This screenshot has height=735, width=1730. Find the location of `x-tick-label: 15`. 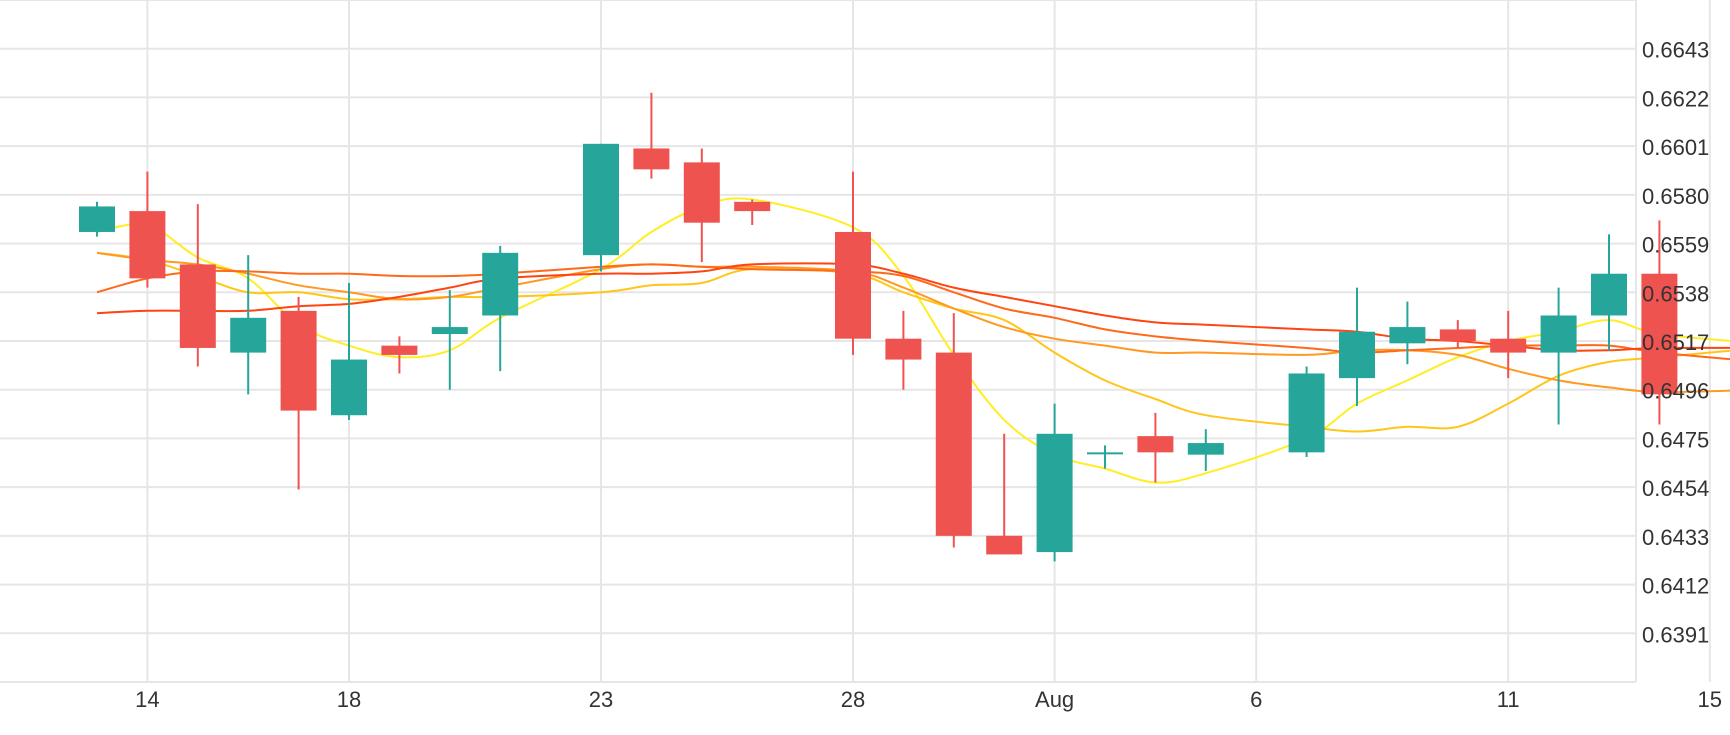

x-tick-label: 15 is located at coordinates (1710, 699).